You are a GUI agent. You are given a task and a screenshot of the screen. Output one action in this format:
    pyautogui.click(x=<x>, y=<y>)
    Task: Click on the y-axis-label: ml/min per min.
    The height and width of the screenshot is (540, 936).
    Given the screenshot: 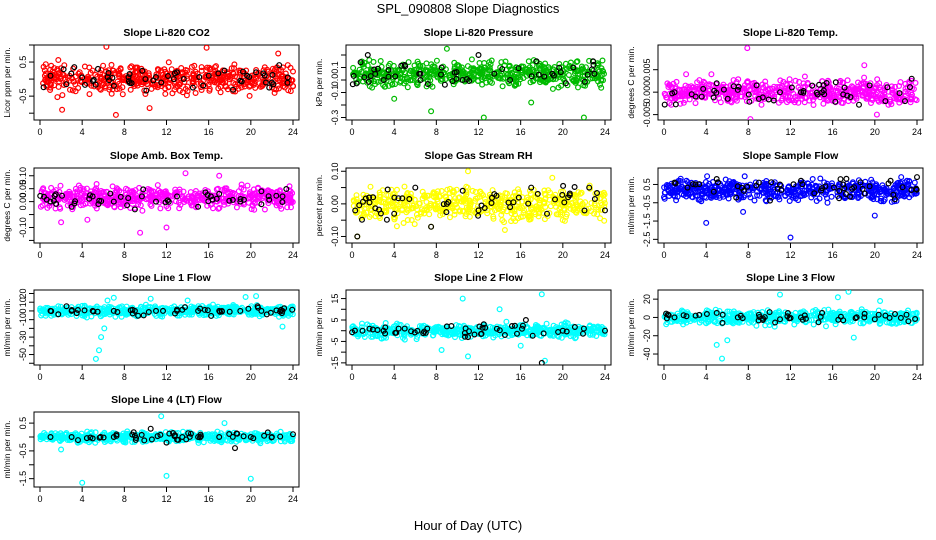 What is the action you would take?
    pyautogui.click(x=631, y=327)
    